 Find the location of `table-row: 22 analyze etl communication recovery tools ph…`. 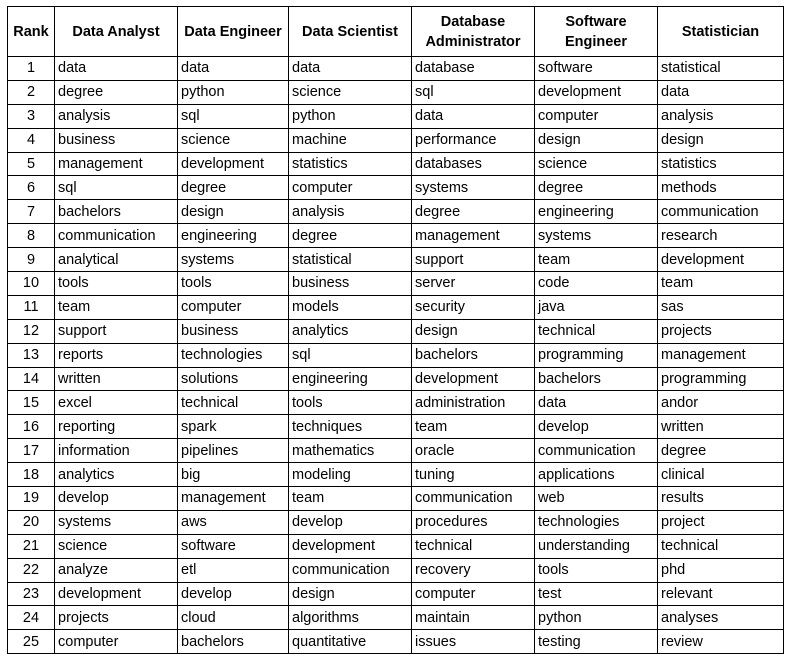

table-row: 22 analyze etl communication recovery tools ph… is located at coordinates (395, 570).